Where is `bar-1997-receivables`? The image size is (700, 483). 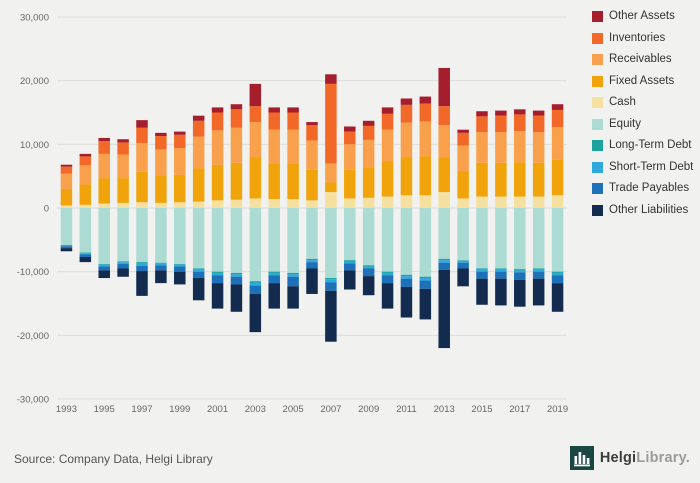
bar-1997-receivables is located at coordinates (142, 157).